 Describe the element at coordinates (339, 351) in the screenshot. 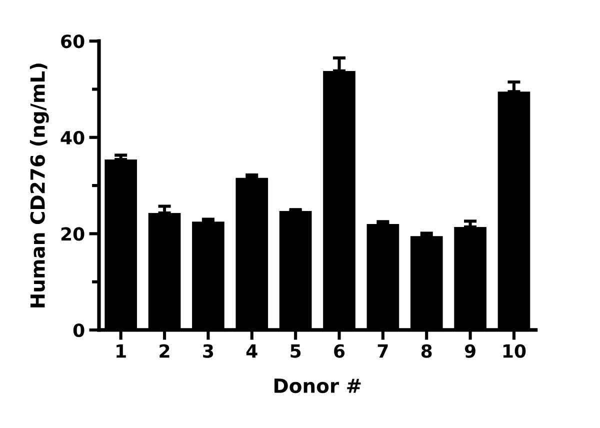

I see `x-tick-label: 6` at that location.